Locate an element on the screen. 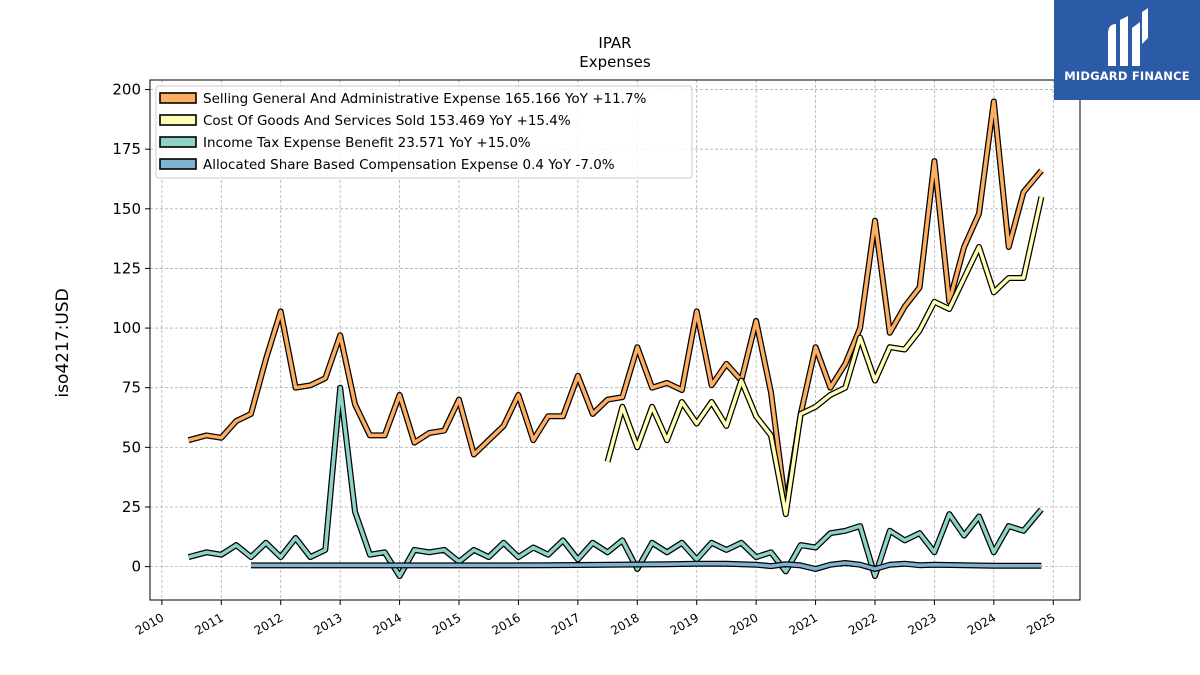 Image resolution: width=1200 pixels, height=675 pixels. y-tick-label: 200 is located at coordinates (126, 90).